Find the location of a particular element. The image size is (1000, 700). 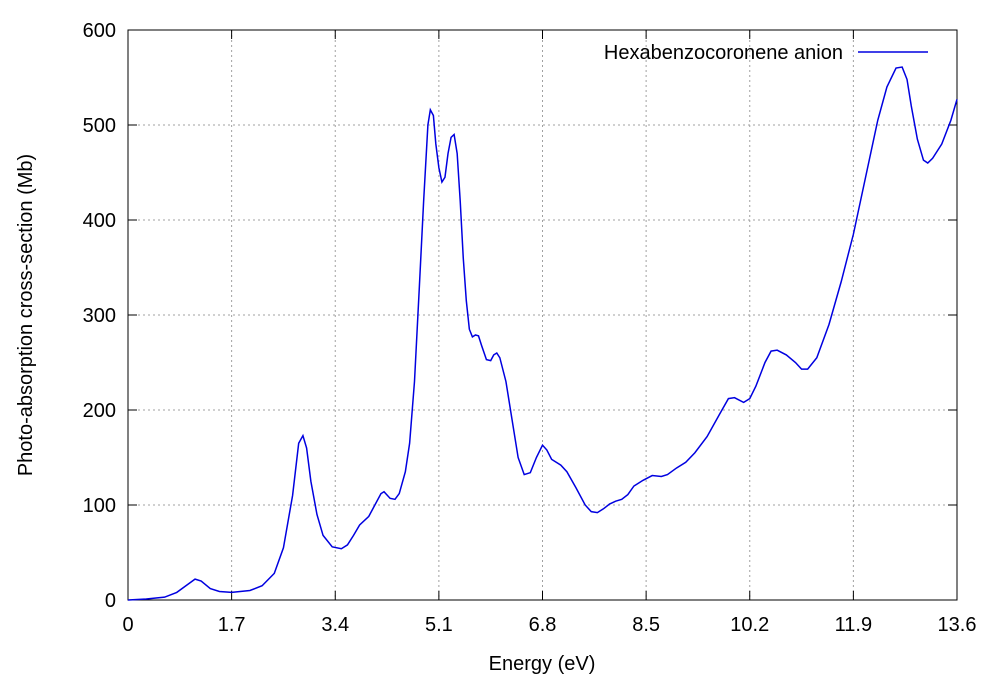

y-tick-label: 200 is located at coordinates (99, 411).